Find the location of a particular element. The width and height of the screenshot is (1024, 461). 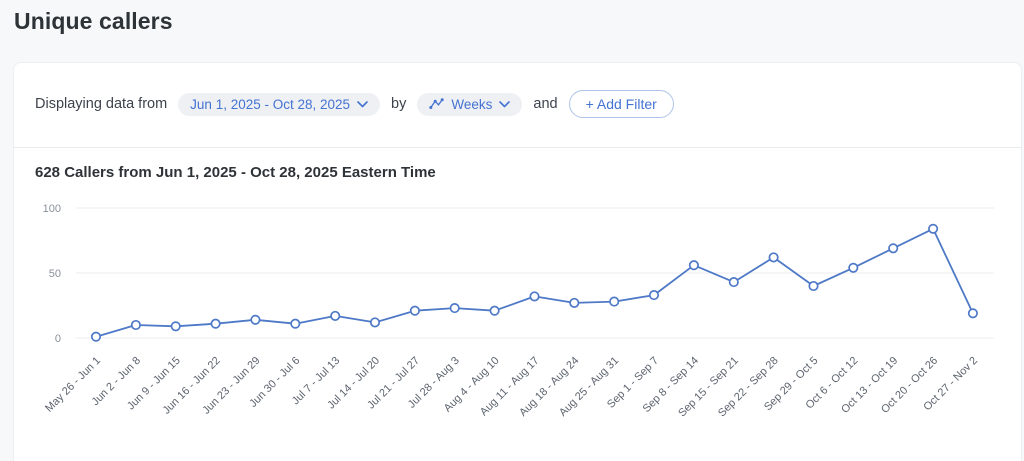

granularity-value: Weeks is located at coordinates (472, 104).